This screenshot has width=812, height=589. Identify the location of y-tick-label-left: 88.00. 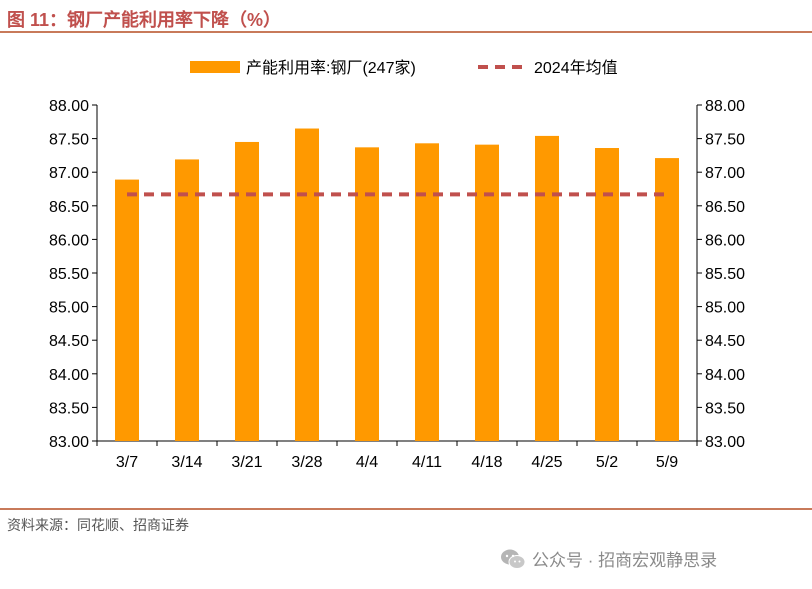
(69, 106).